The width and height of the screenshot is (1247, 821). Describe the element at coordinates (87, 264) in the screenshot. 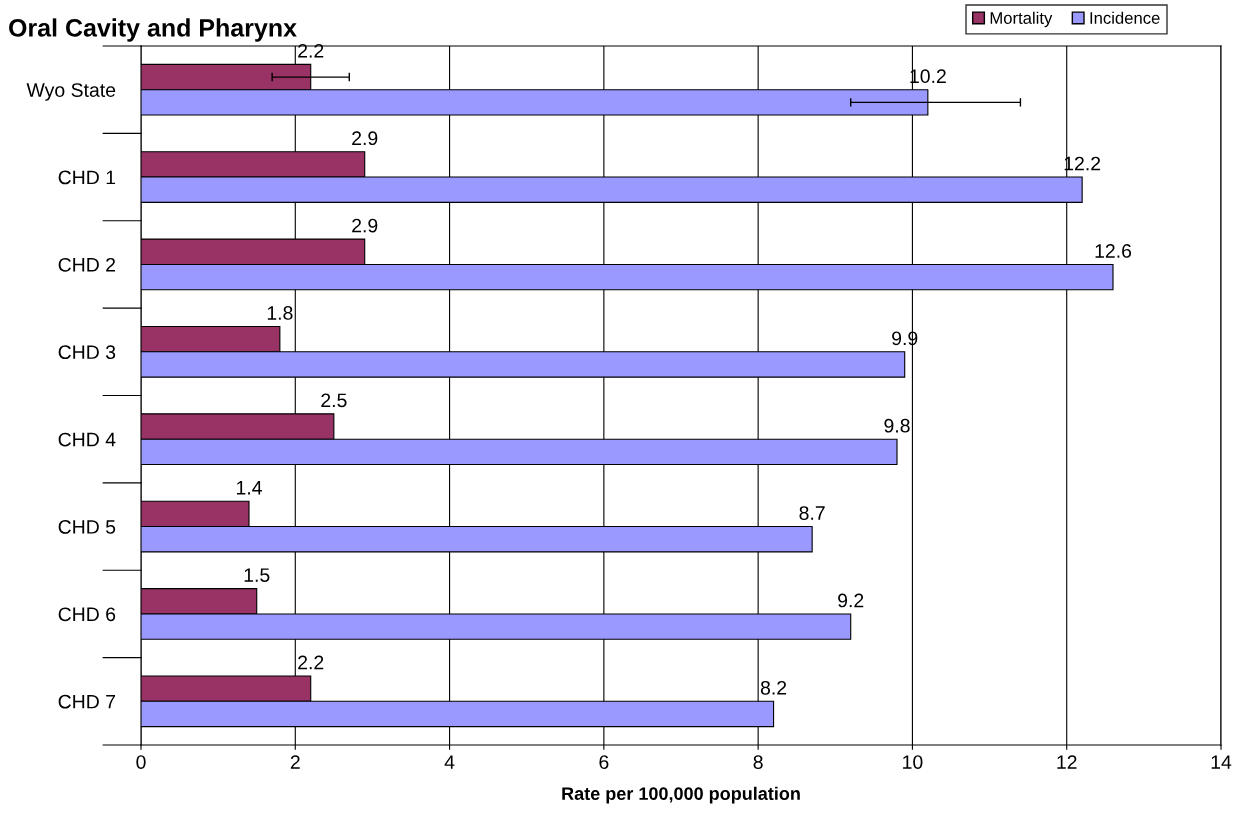

I see `y-tick-label: CHD 2` at that location.